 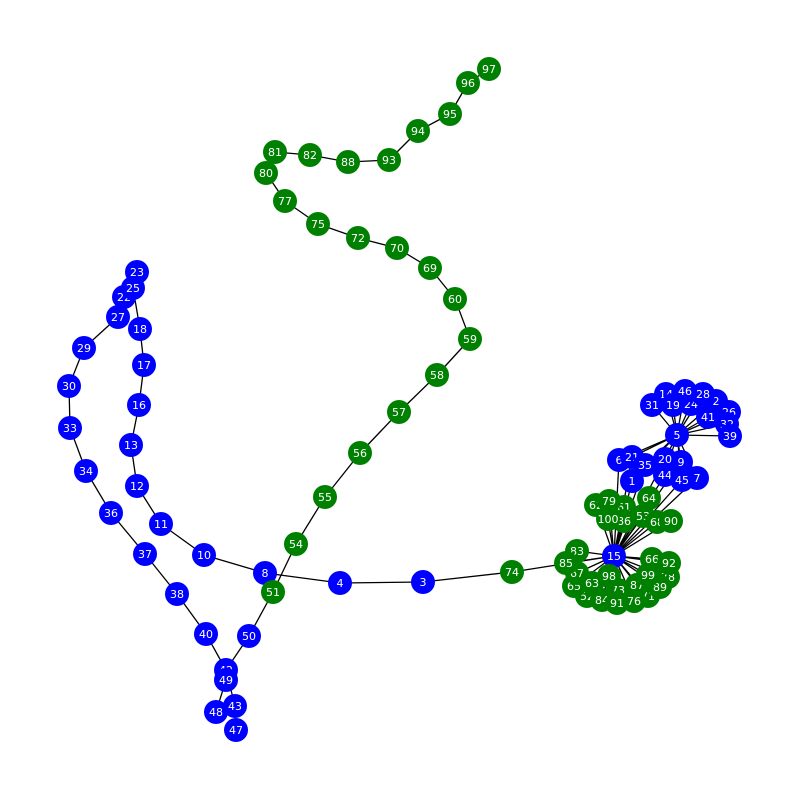 I want to click on node-label: 60, so click(x=455, y=299).